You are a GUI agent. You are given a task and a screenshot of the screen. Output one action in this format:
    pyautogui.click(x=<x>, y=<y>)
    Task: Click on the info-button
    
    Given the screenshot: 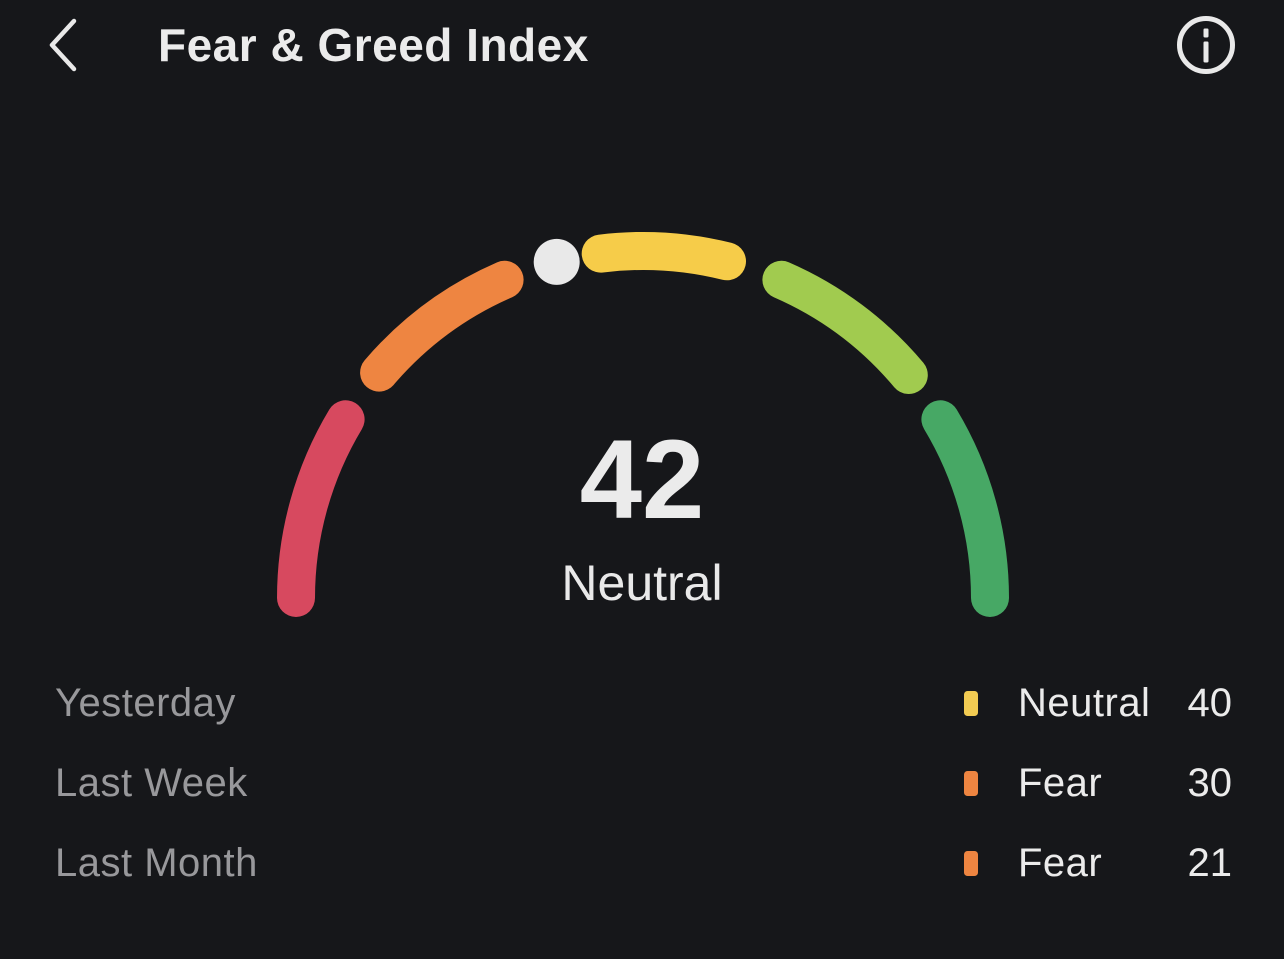 What is the action you would take?
    pyautogui.click(x=1206, y=45)
    